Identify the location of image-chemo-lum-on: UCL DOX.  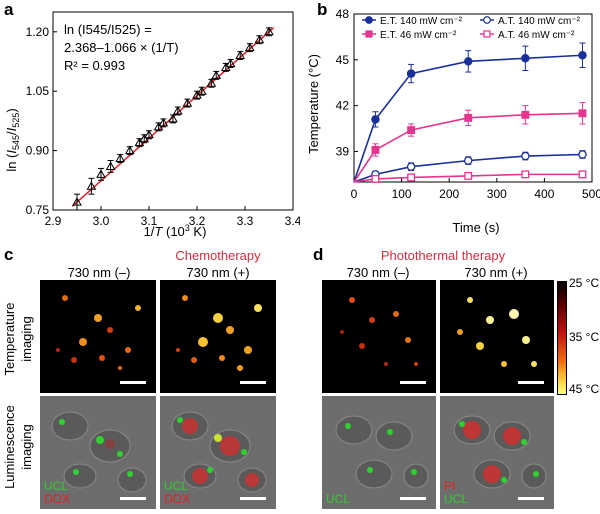
(218, 452).